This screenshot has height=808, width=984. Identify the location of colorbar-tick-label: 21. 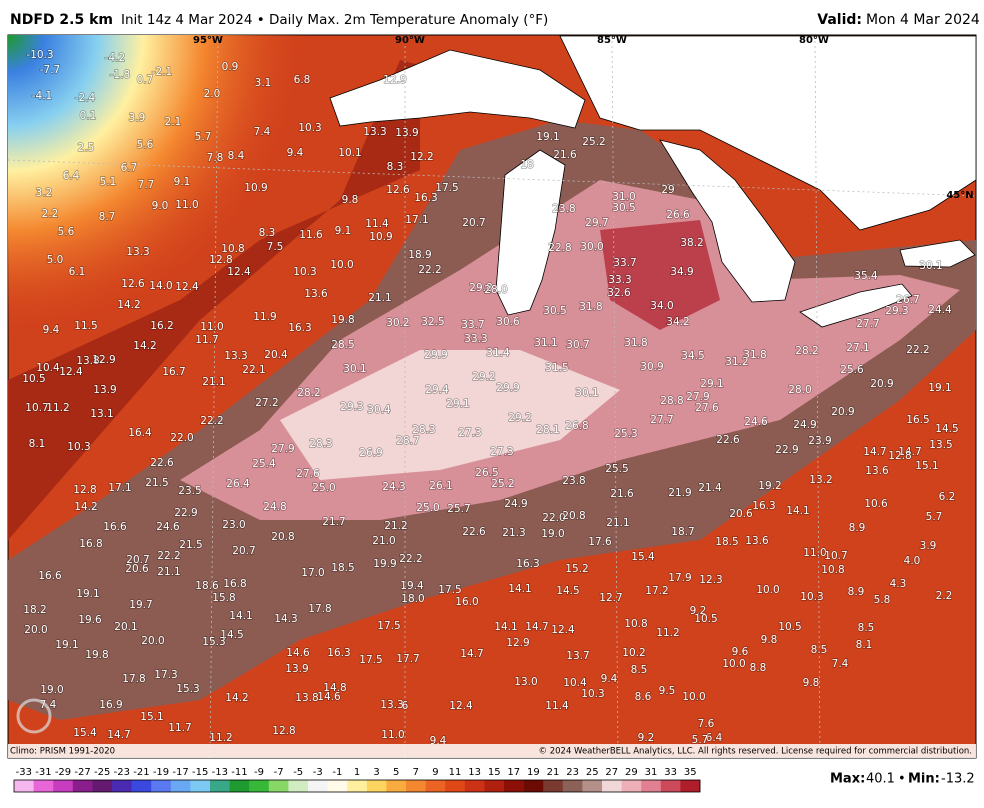
(553, 772).